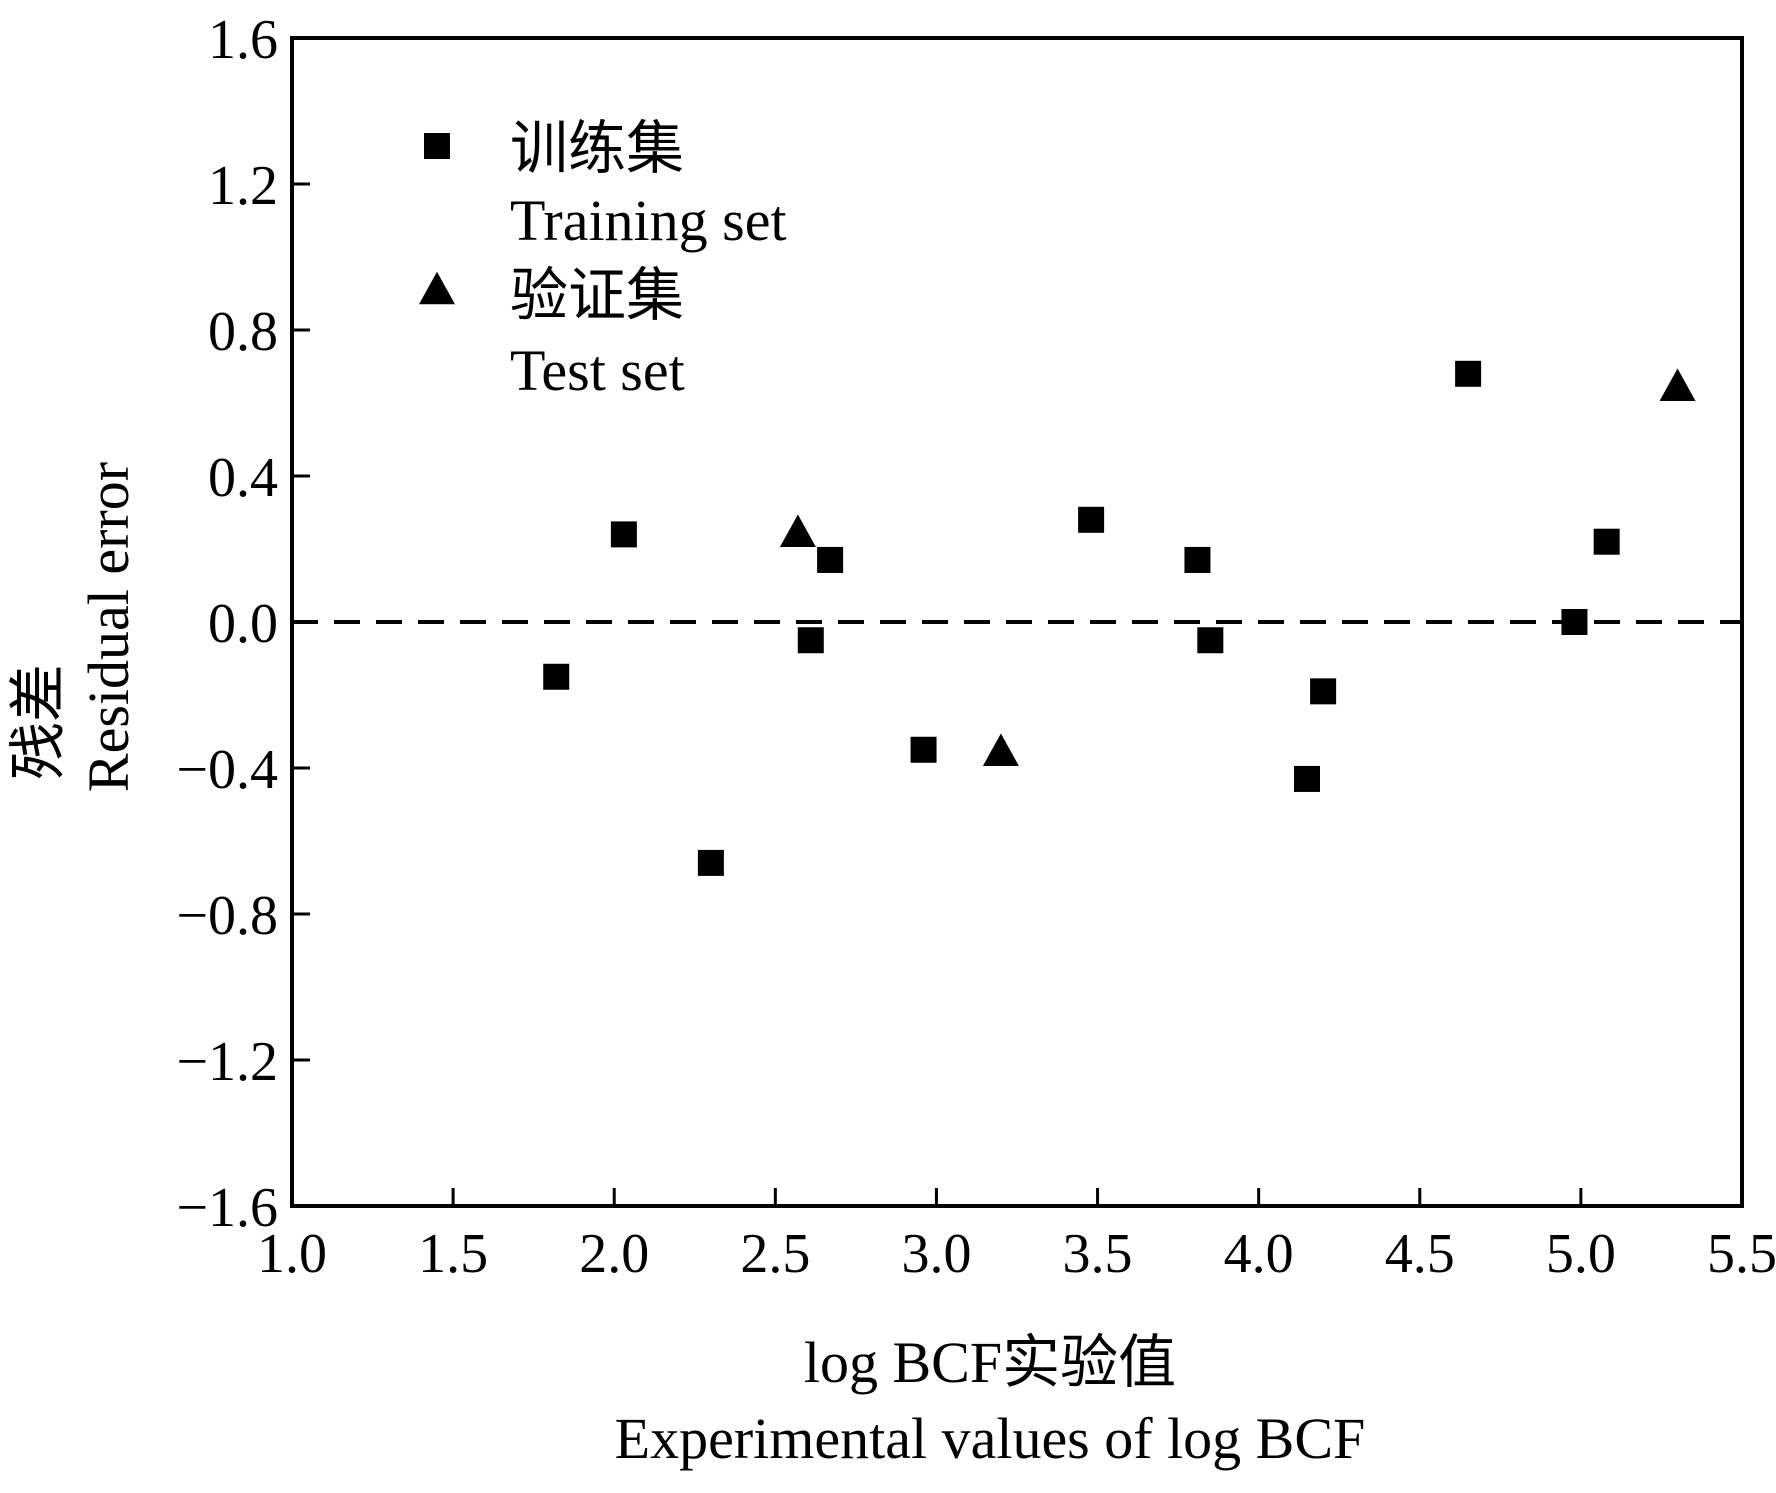 The image size is (1776, 1493). Describe the element at coordinates (227, 1208) in the screenshot. I see `y-tick-label: −1.6` at that location.